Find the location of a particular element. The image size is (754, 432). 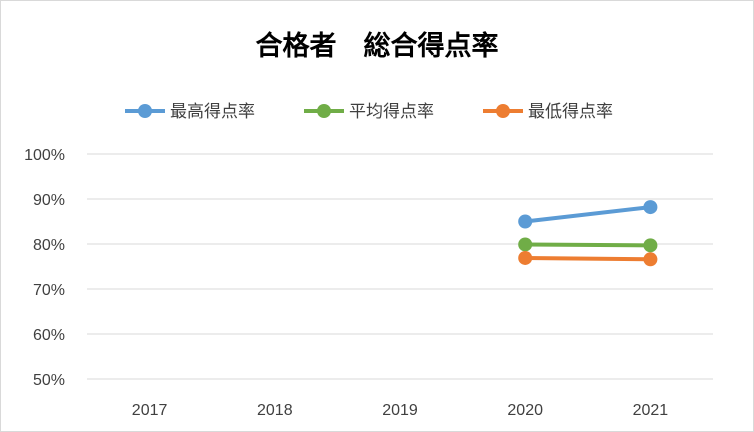

legend-label: 最低得点率 is located at coordinates (570, 112).